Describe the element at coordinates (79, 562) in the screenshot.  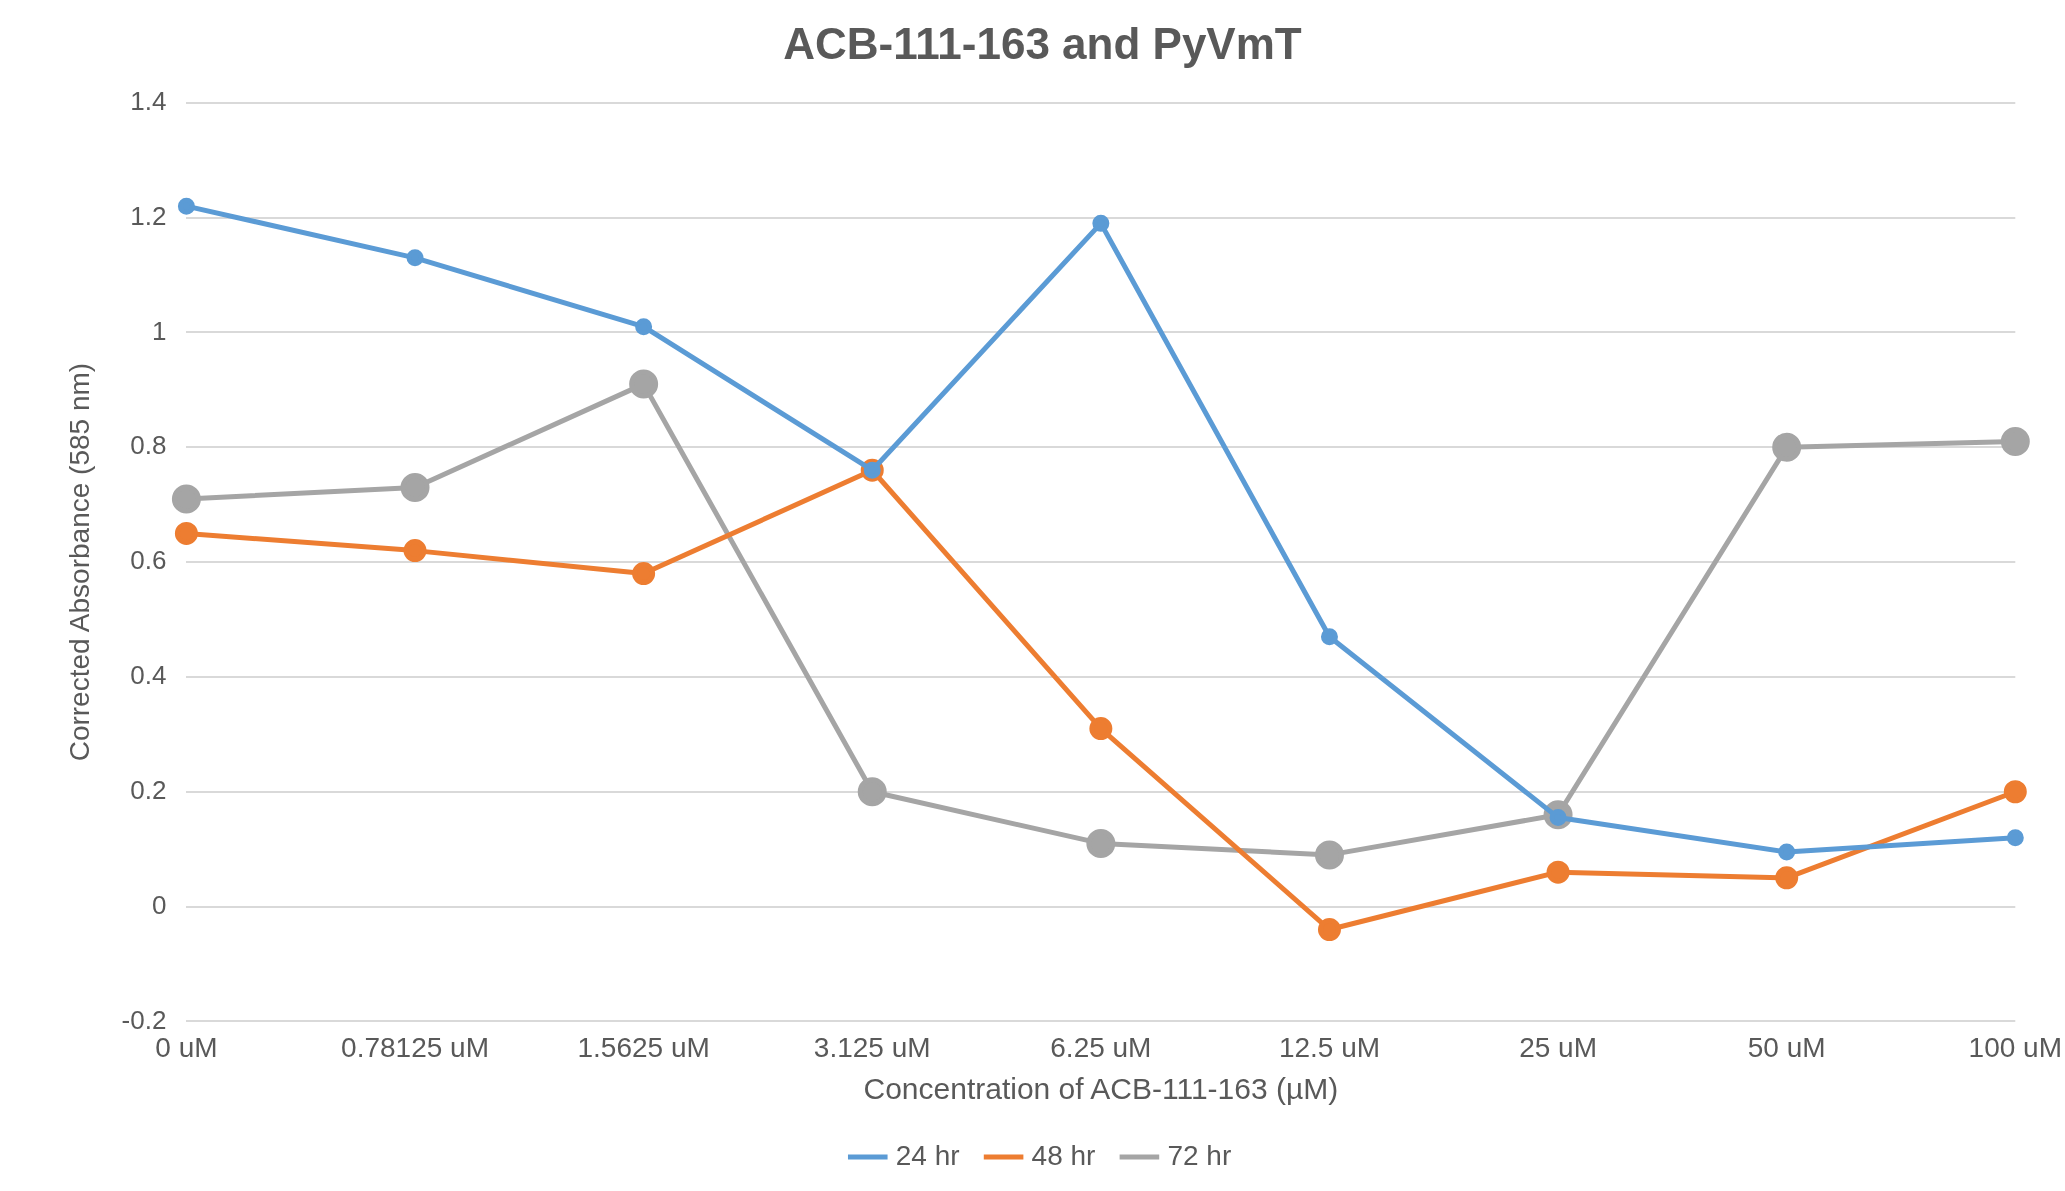
I see `y-axis-title: Corrected Absorbance (585 nm)` at that location.